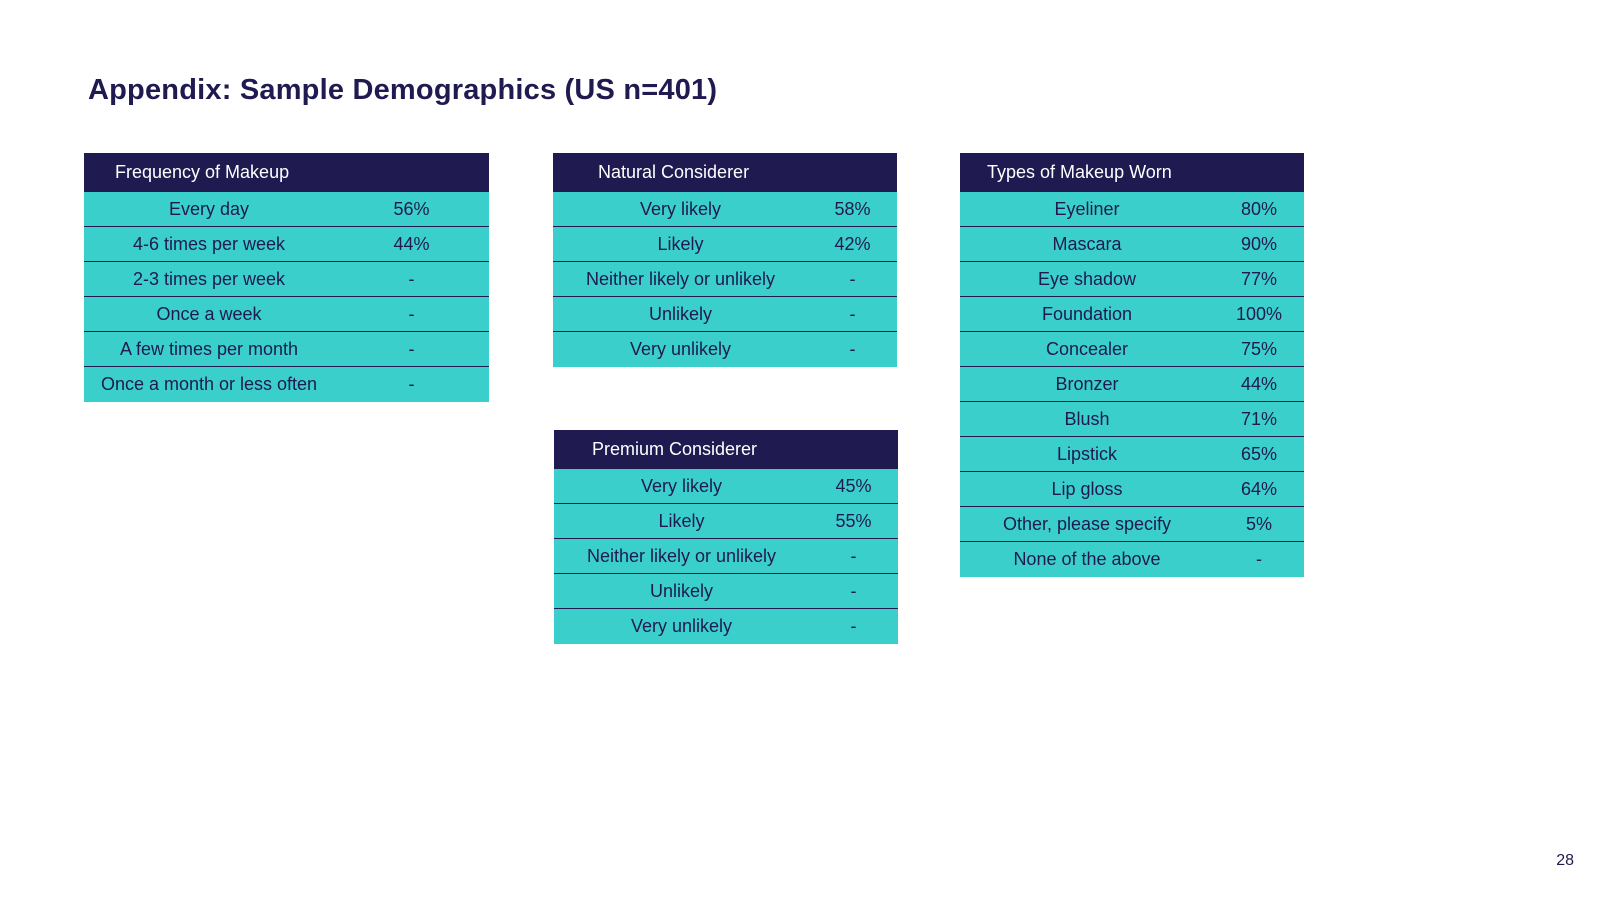 This screenshot has height=900, width=1600. What do you see at coordinates (209, 384) in the screenshot?
I see `row-label: Once a month or less often` at bounding box center [209, 384].